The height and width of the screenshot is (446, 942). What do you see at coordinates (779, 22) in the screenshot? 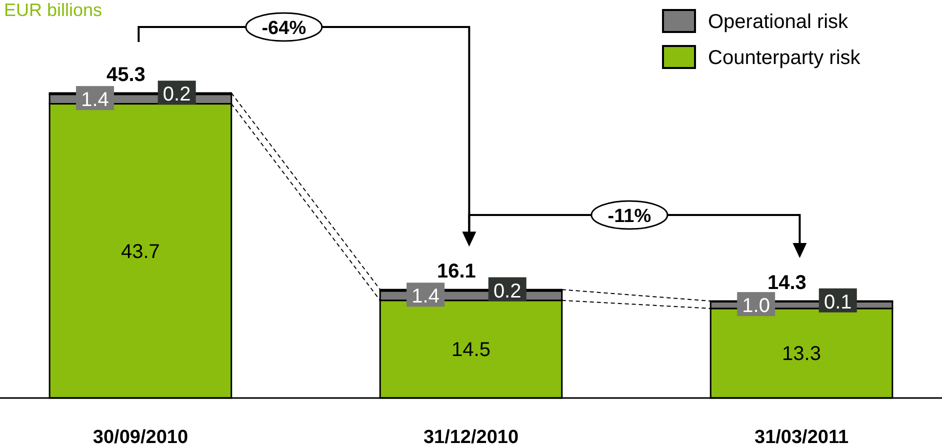
I see `legend-label: Operational risk` at bounding box center [779, 22].